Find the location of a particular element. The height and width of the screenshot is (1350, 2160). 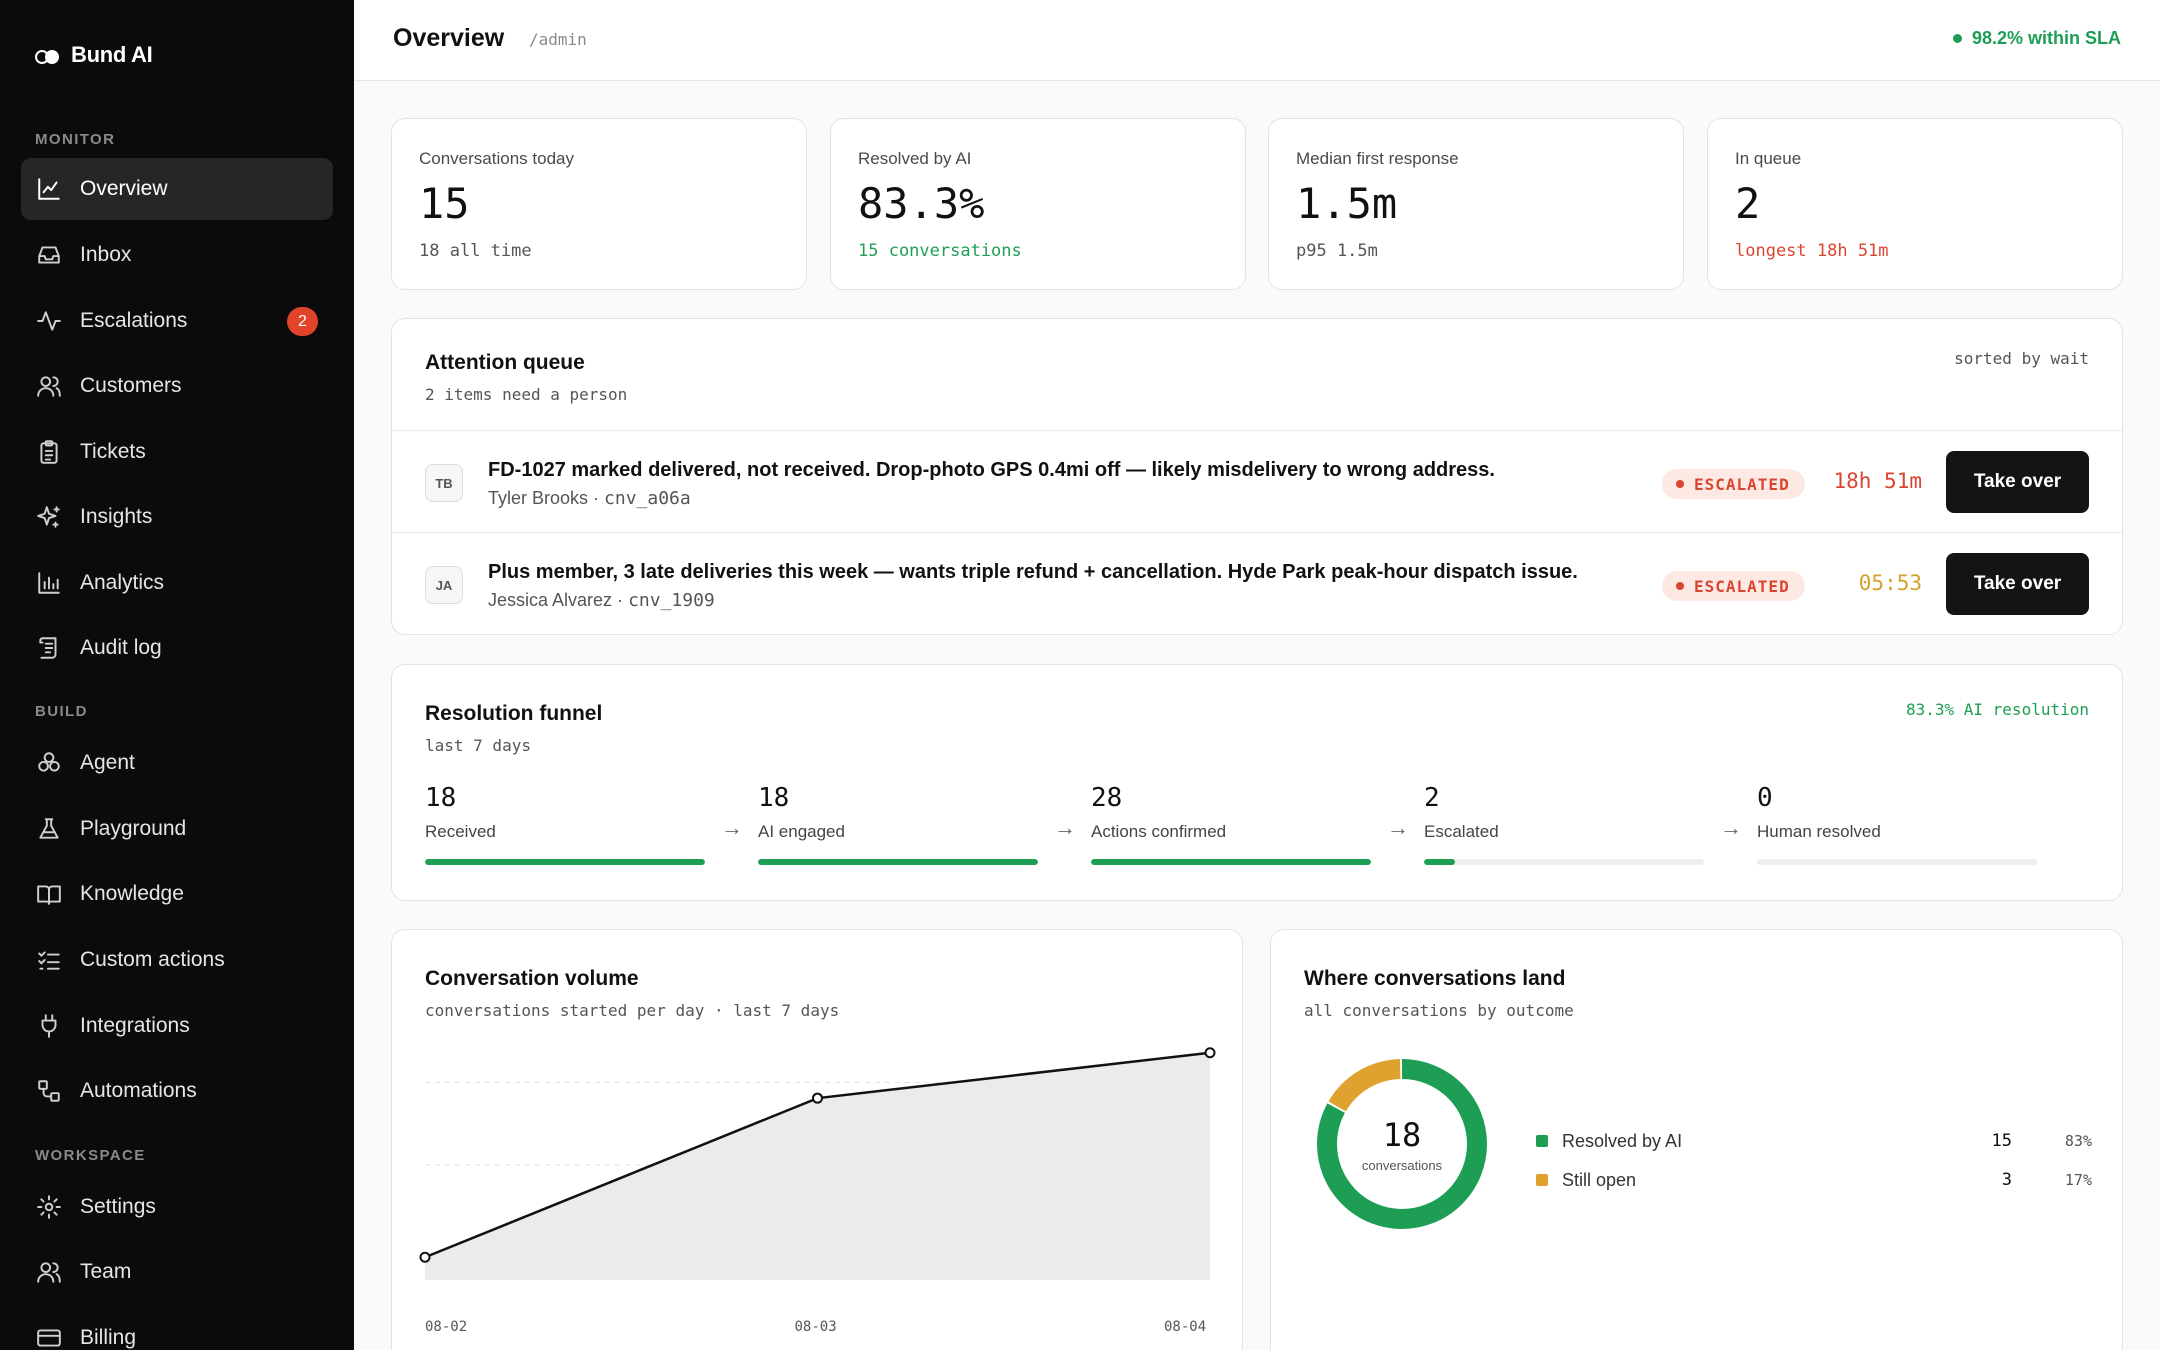

stat-label: Resolved by AI is located at coordinates (915, 158).